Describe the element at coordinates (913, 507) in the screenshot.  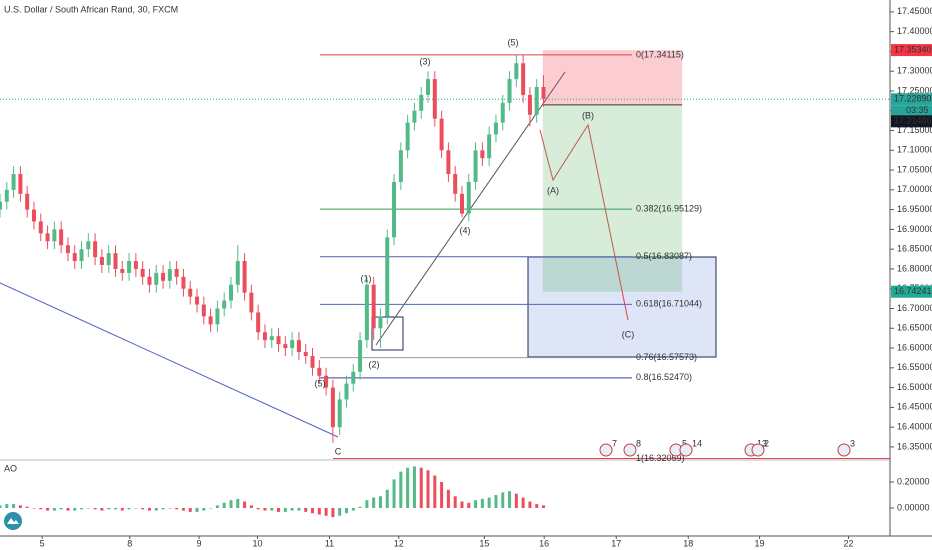
I see `ao-tick-label: 0.00000` at that location.